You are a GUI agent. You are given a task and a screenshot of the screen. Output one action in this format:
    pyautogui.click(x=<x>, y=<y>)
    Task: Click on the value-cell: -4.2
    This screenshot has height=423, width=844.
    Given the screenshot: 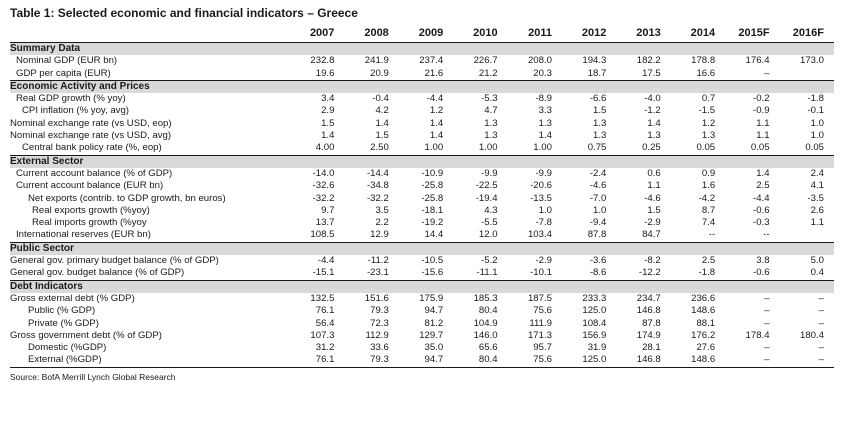 What is the action you would take?
    pyautogui.click(x=707, y=198)
    